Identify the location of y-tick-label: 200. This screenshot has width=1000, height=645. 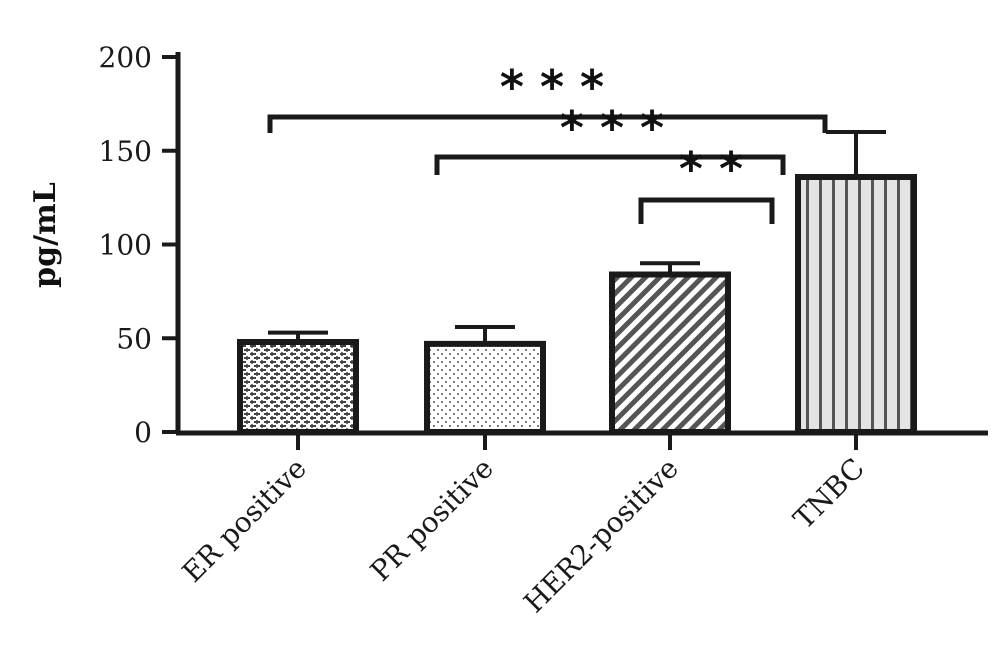
(125, 57).